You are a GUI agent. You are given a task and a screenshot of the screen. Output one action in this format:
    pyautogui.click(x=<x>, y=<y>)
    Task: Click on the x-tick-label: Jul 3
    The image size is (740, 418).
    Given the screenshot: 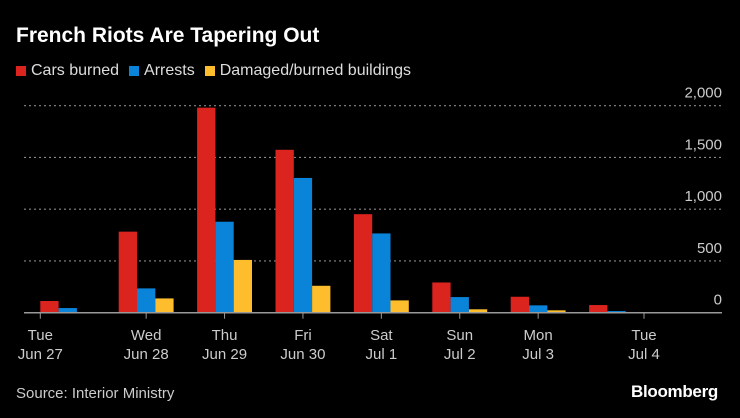 What is the action you would take?
    pyautogui.click(x=538, y=354)
    